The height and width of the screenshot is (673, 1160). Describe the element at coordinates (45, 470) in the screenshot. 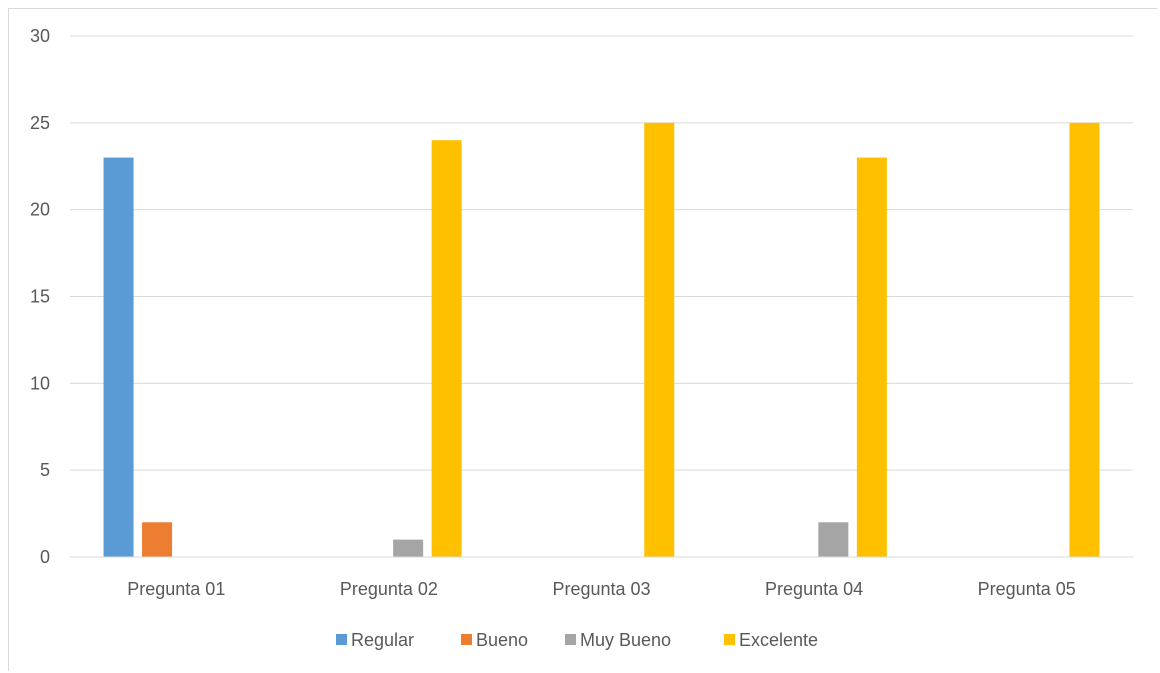

I see `y-tick-label: 5` at that location.